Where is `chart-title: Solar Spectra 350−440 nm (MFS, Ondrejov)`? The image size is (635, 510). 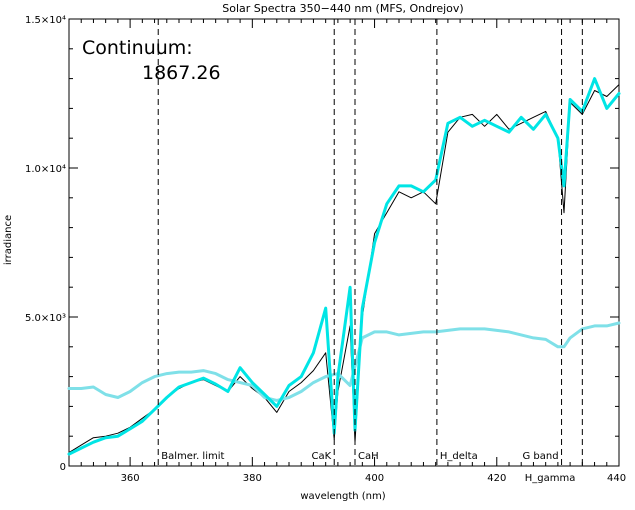
chart-title: Solar Spectra 350−440 nm (MFS, Ondrejov) is located at coordinates (342, 8).